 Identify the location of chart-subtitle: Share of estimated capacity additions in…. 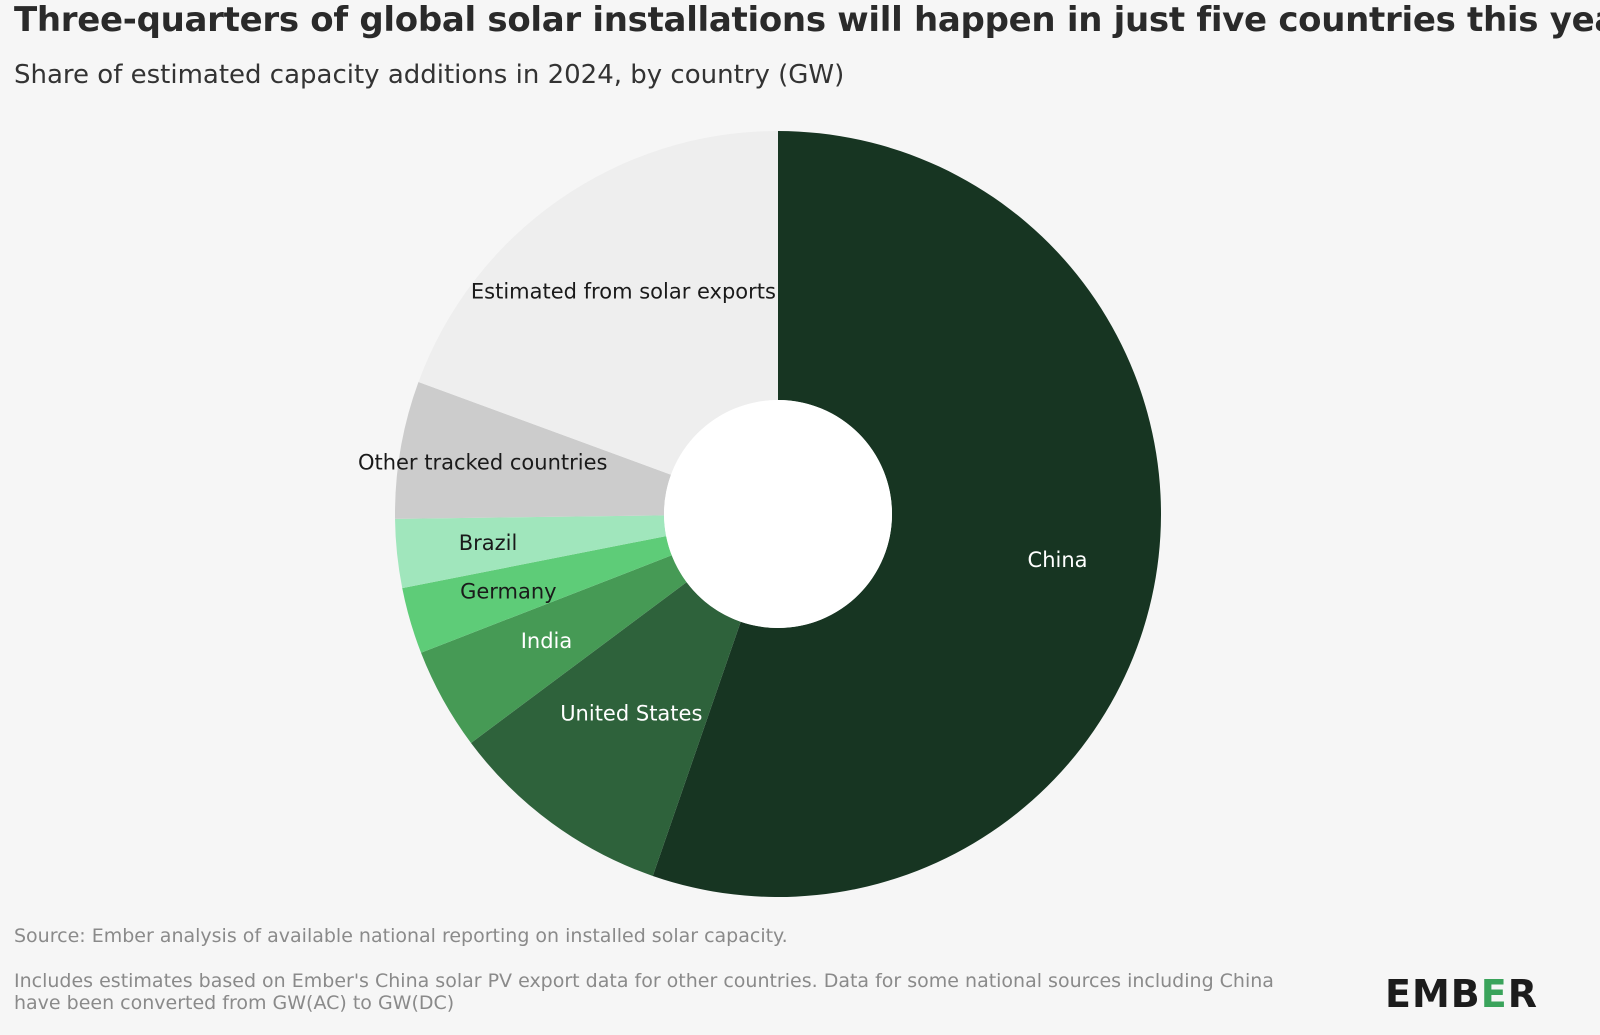
(429, 75).